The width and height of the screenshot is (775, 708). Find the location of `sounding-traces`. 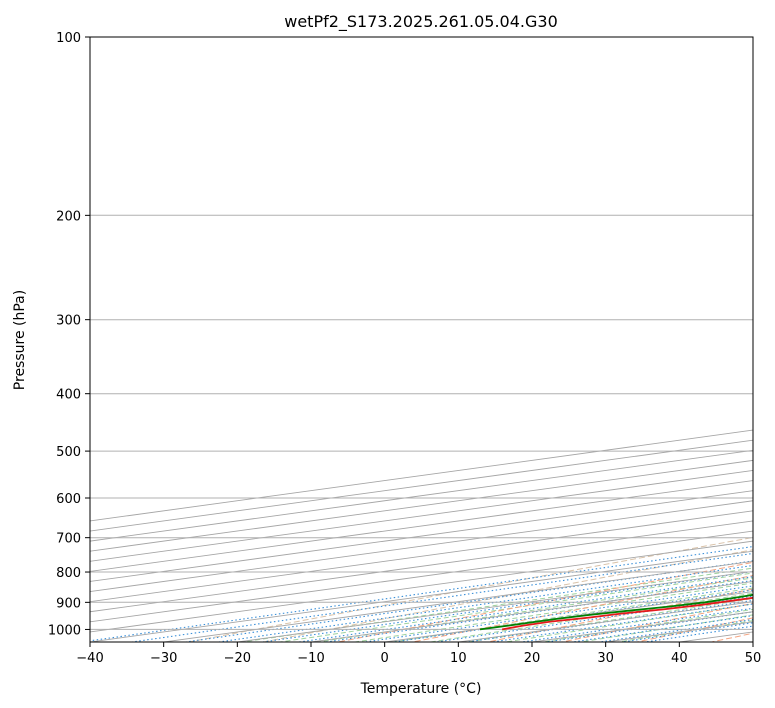

sounding-traces is located at coordinates (616, 612).